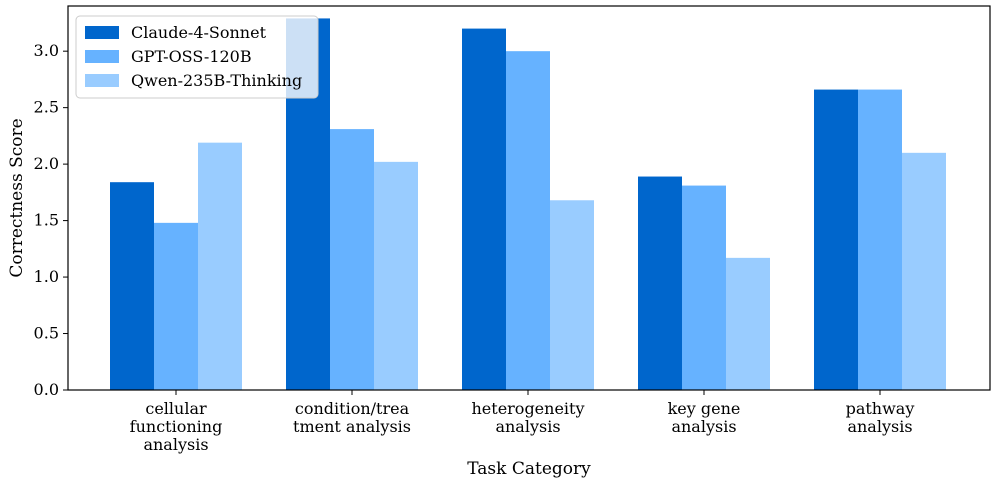 This screenshot has height=488, width=996. Describe the element at coordinates (46, 163) in the screenshot. I see `y-tick-label: 2.0` at that location.